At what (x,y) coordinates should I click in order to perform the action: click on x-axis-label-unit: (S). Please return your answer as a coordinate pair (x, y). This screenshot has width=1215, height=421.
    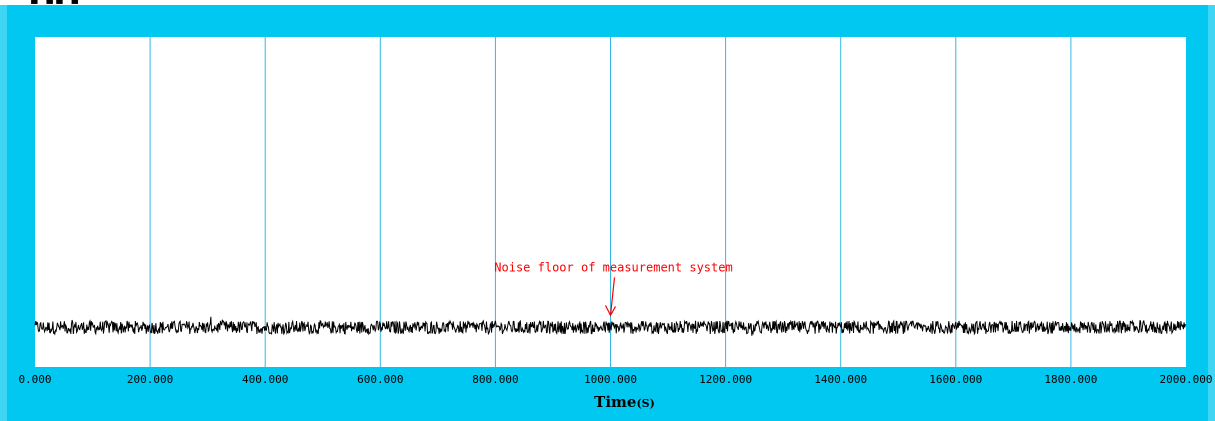
    Looking at the image, I should click on (645, 403).